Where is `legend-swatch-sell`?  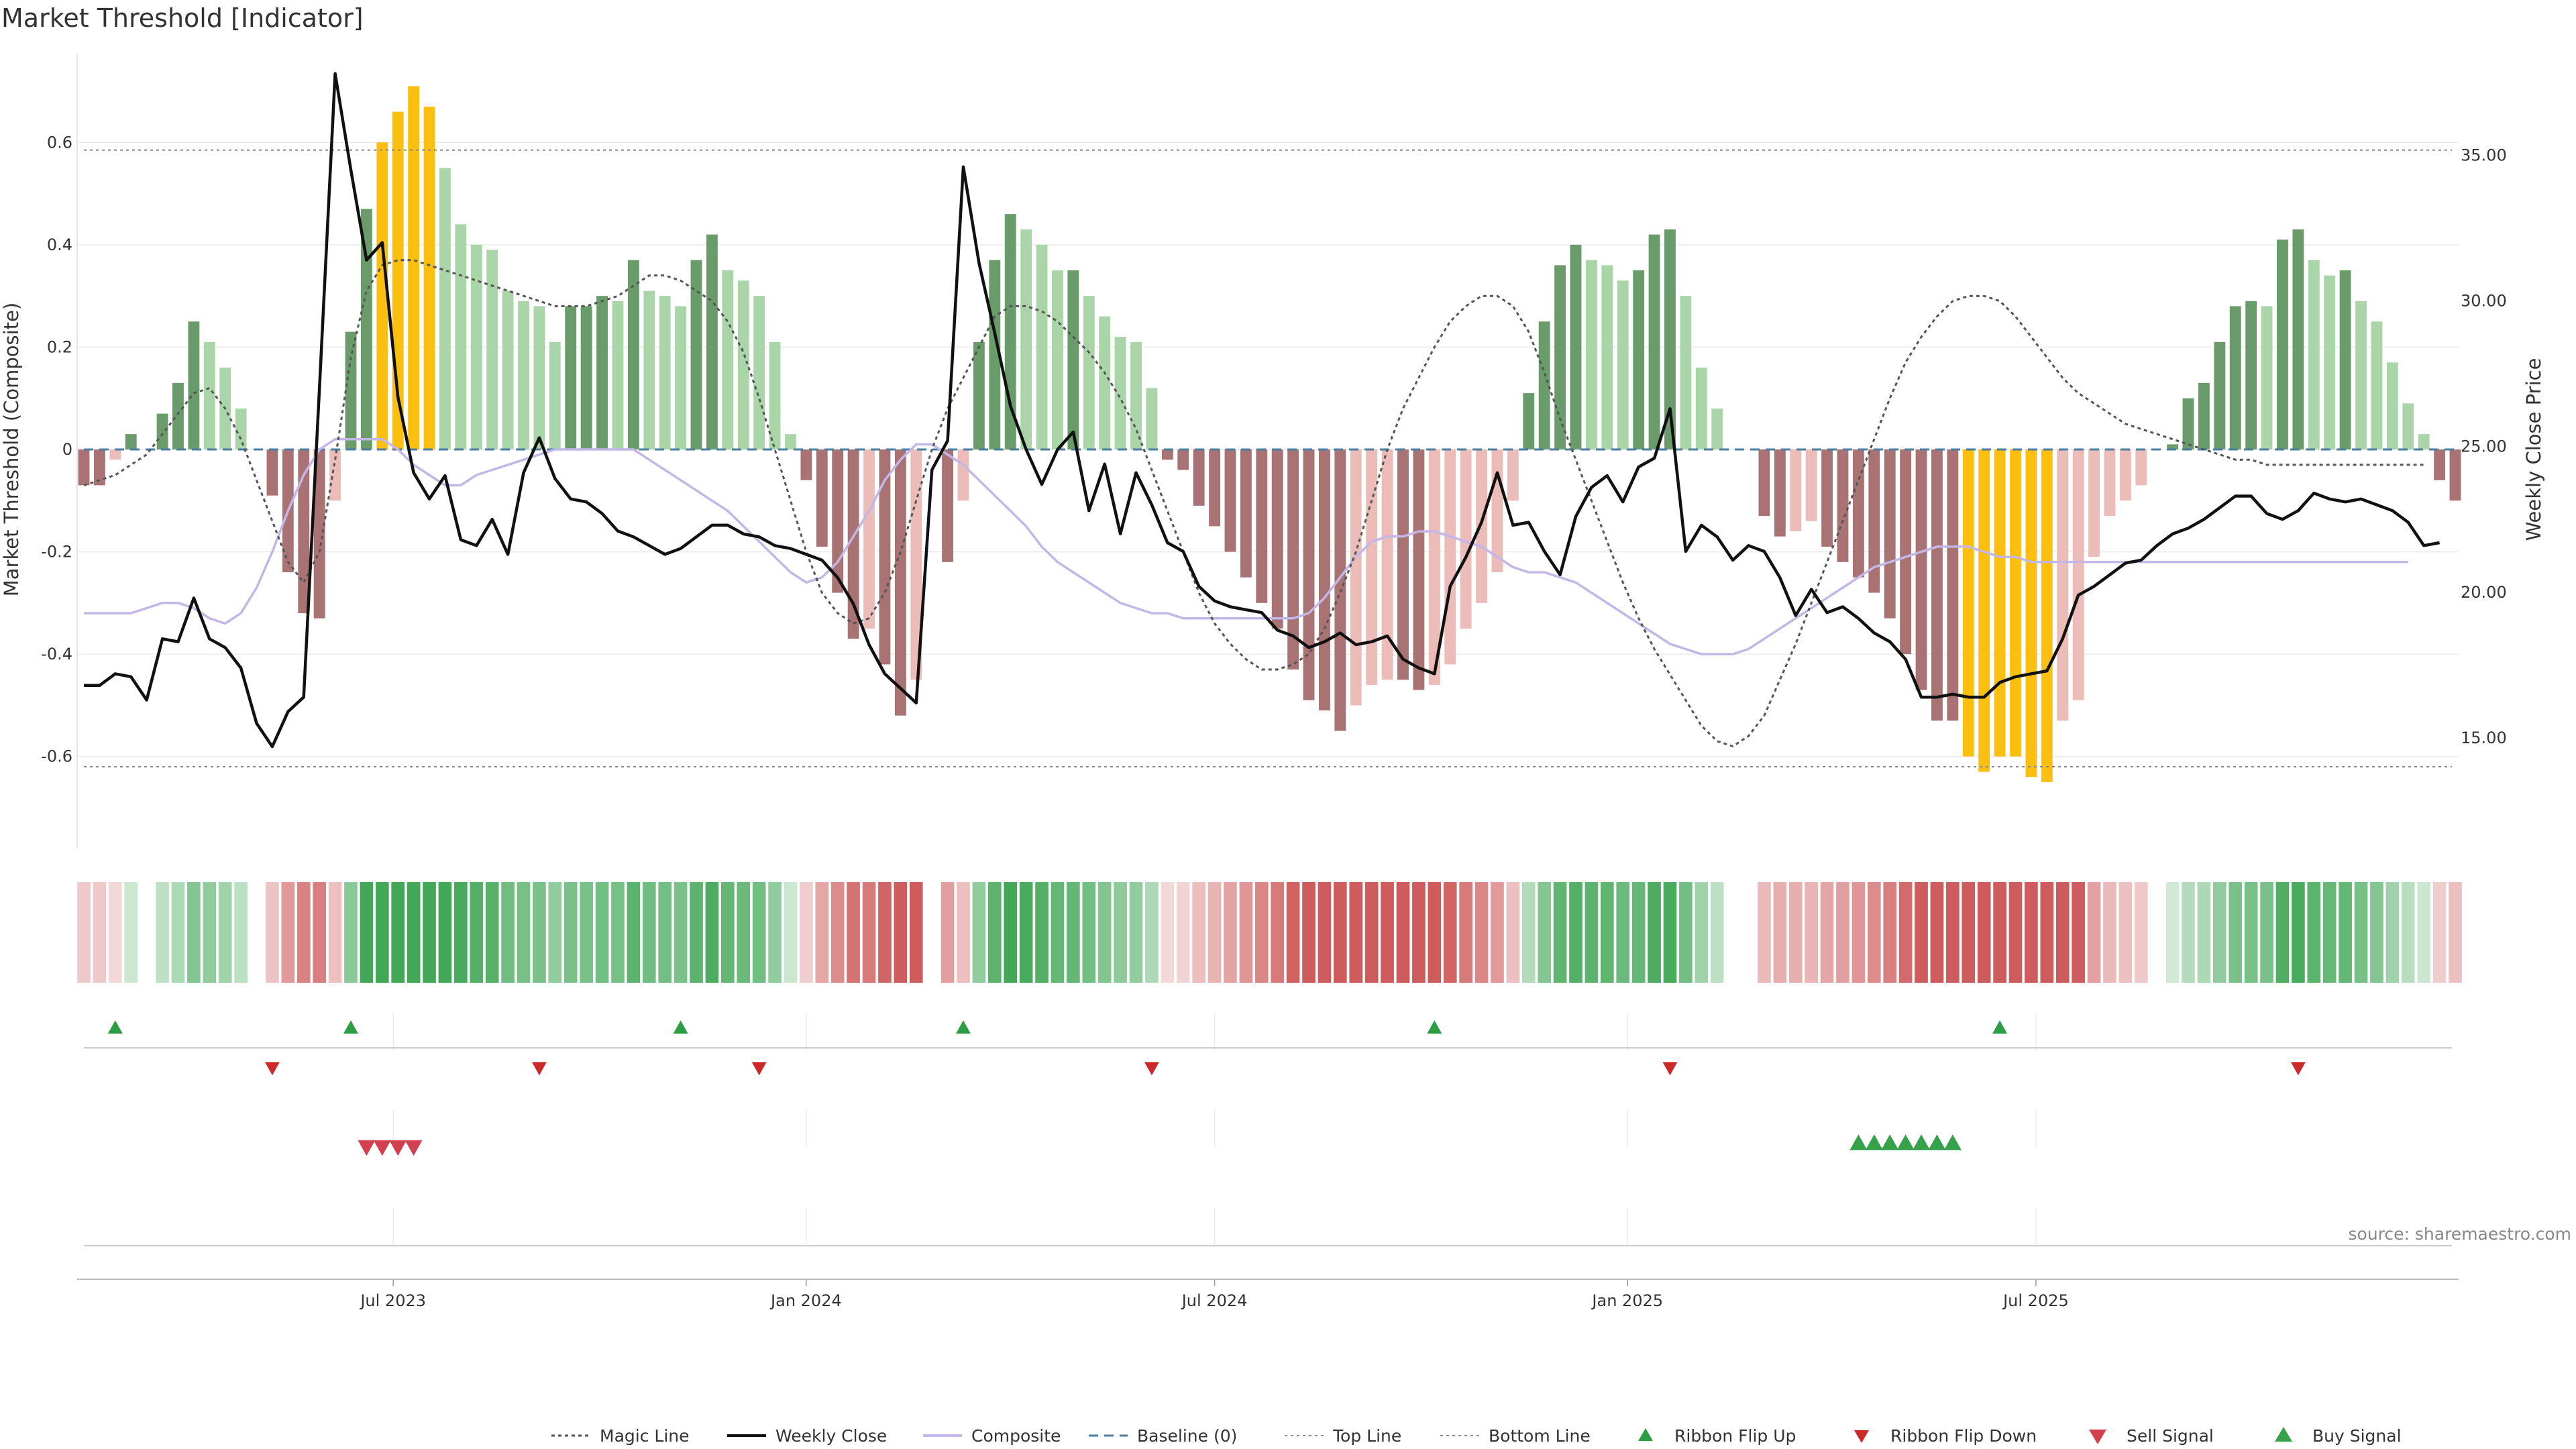 legend-swatch-sell is located at coordinates (2097, 1437).